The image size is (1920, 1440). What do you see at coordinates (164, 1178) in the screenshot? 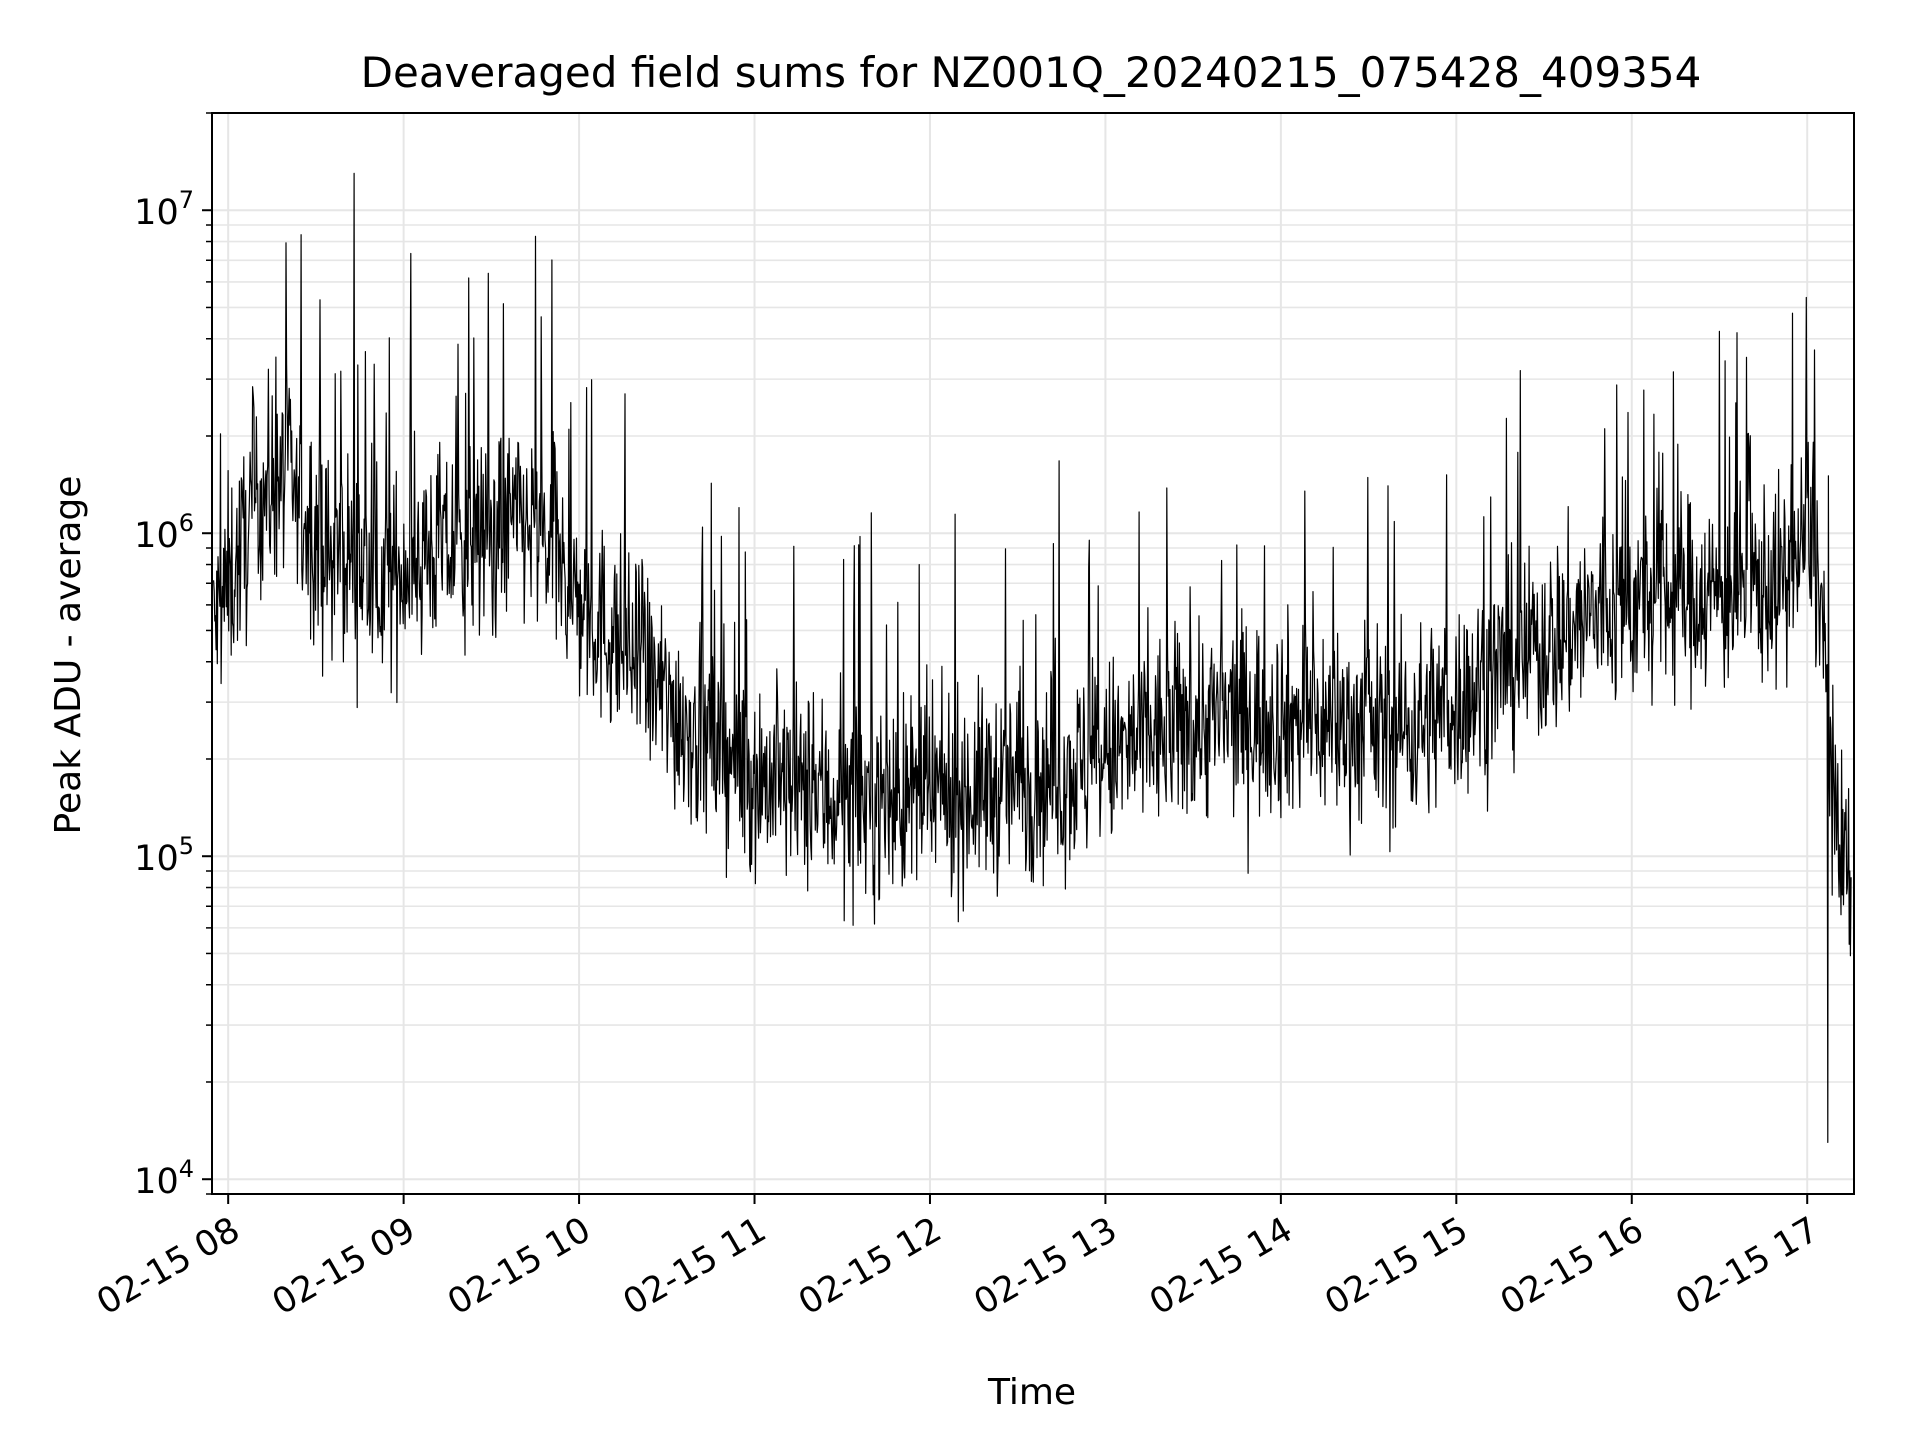
I see `y-tick-label: 10⁴` at bounding box center [164, 1178].